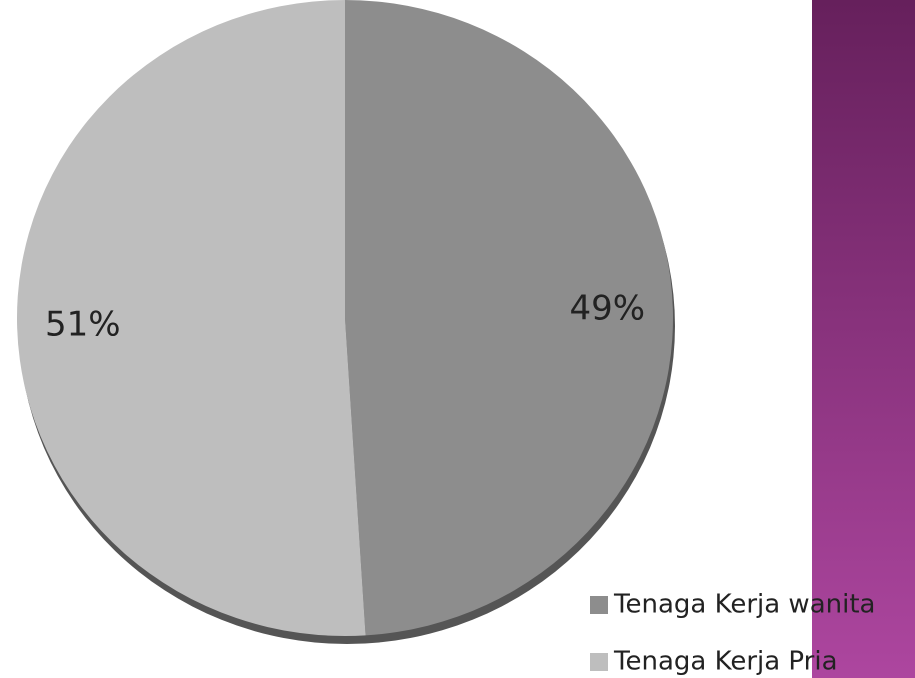 The image size is (915, 678). Describe the element at coordinates (863, 339) in the screenshot. I see `decor-panel` at that location.